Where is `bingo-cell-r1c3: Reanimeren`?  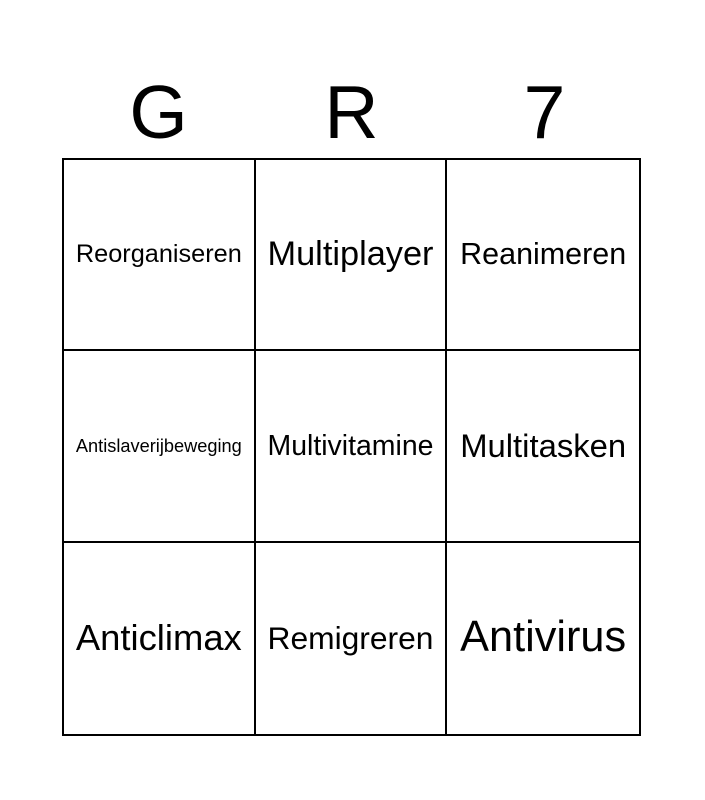 bingo-cell-r1c3: Reanimeren is located at coordinates (543, 256).